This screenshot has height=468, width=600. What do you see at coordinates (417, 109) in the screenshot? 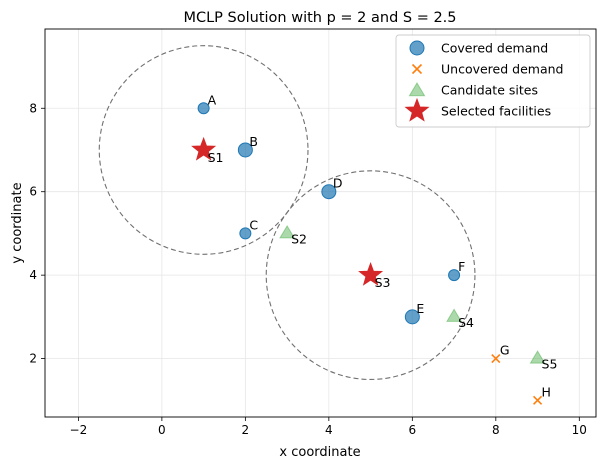
I see `legend-facility-marker` at bounding box center [417, 109].